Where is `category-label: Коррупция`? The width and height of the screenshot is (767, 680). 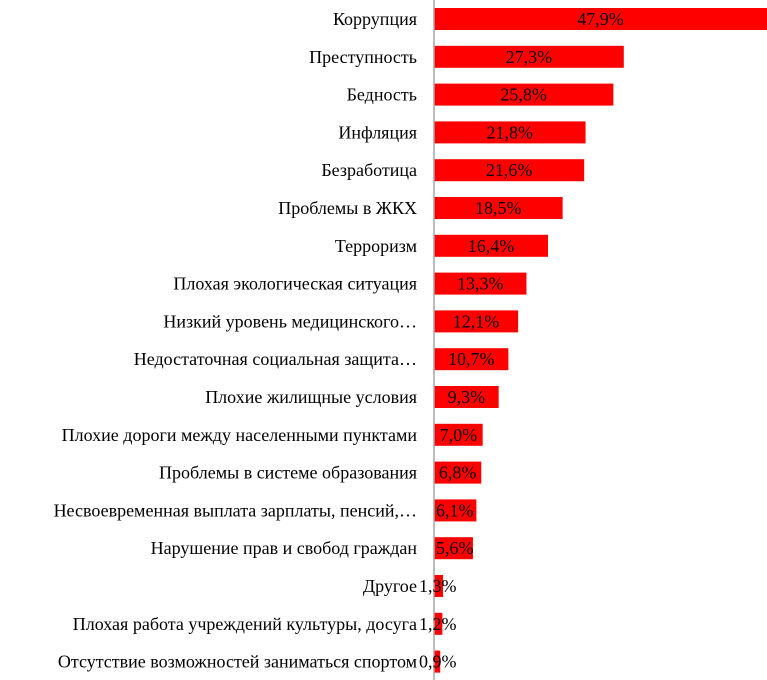
category-label: Коррупция is located at coordinates (375, 19).